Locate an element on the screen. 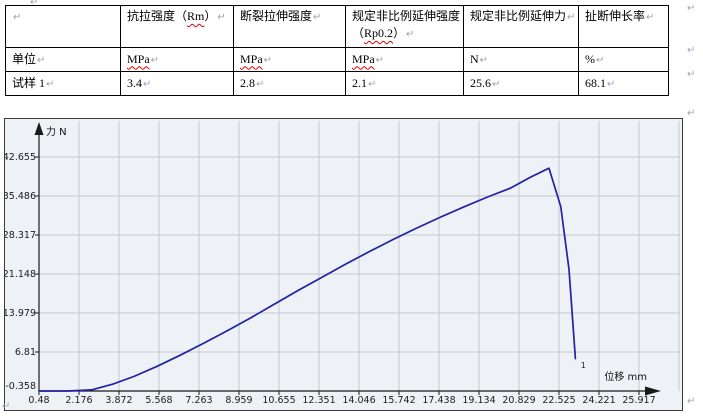 This screenshot has width=703, height=416. x-axis-title: 位移 mm is located at coordinates (625, 376).